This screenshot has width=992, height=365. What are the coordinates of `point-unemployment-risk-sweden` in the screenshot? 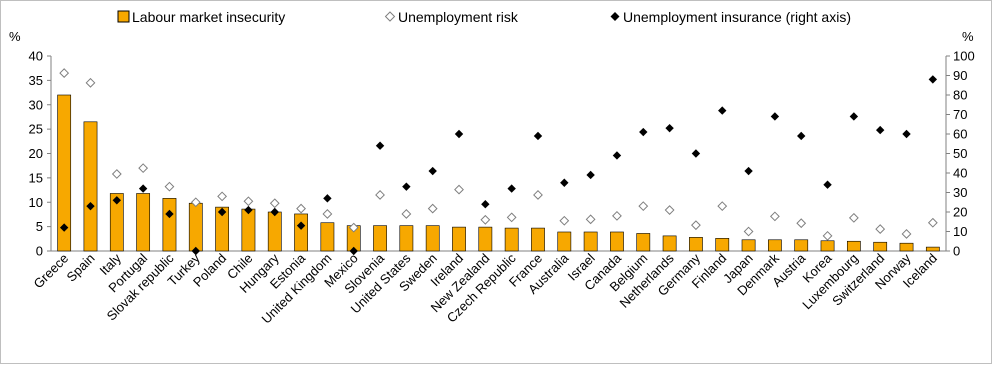 It's located at (432, 208).